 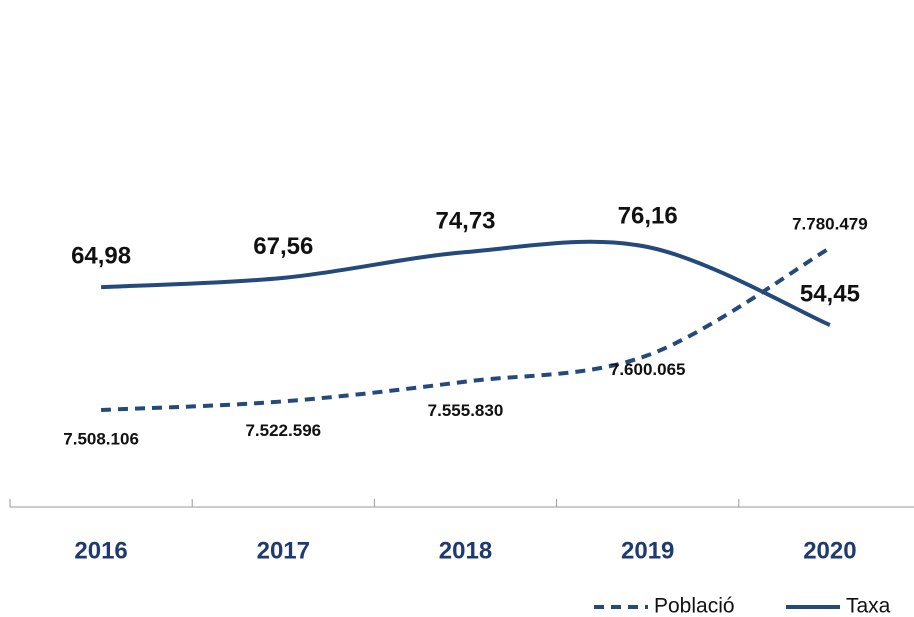 What do you see at coordinates (283, 430) in the screenshot?
I see `data-label: 7.522.596` at bounding box center [283, 430].